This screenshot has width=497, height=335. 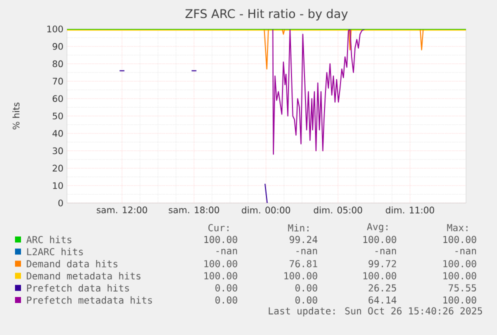 I want to click on legend-label: Prefetch data hits, so click(x=78, y=288).